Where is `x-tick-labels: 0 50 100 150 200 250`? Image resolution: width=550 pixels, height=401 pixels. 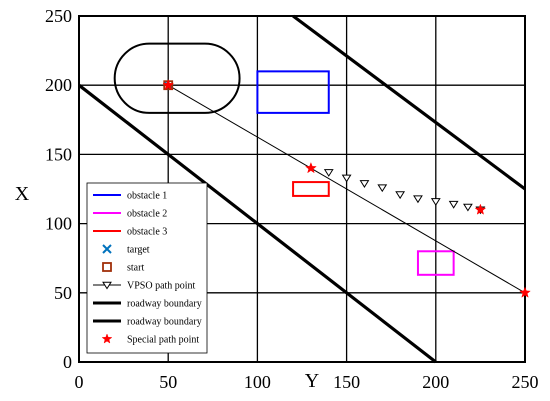
x-tick-labels: 0 50 100 150 200 250 is located at coordinates (307, 382).